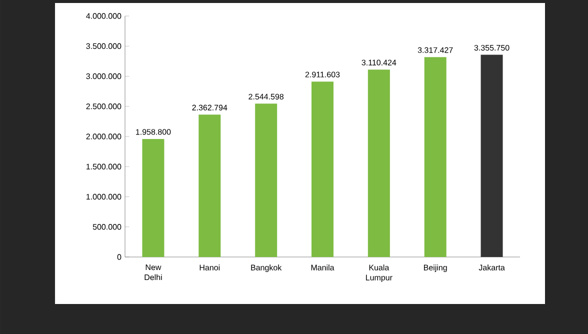  I want to click on data-label: 2.911.603, so click(322, 75).